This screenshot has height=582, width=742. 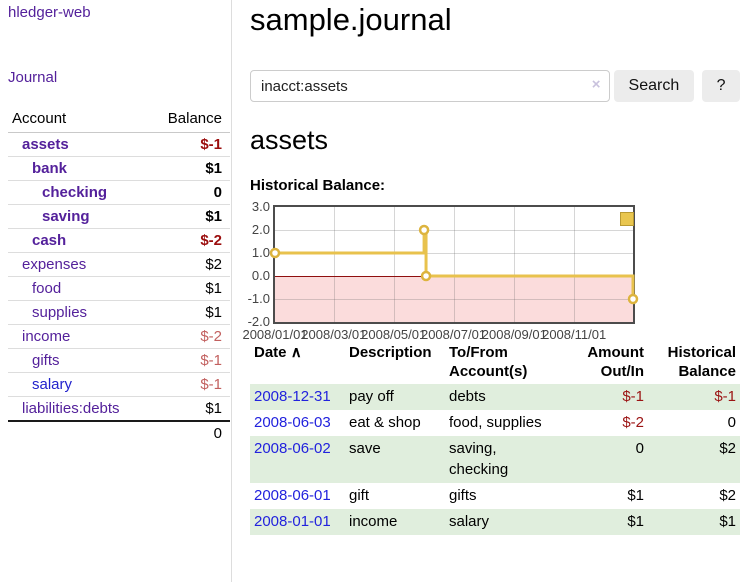 I want to click on account-row: expenses $2, so click(x=119, y=264).